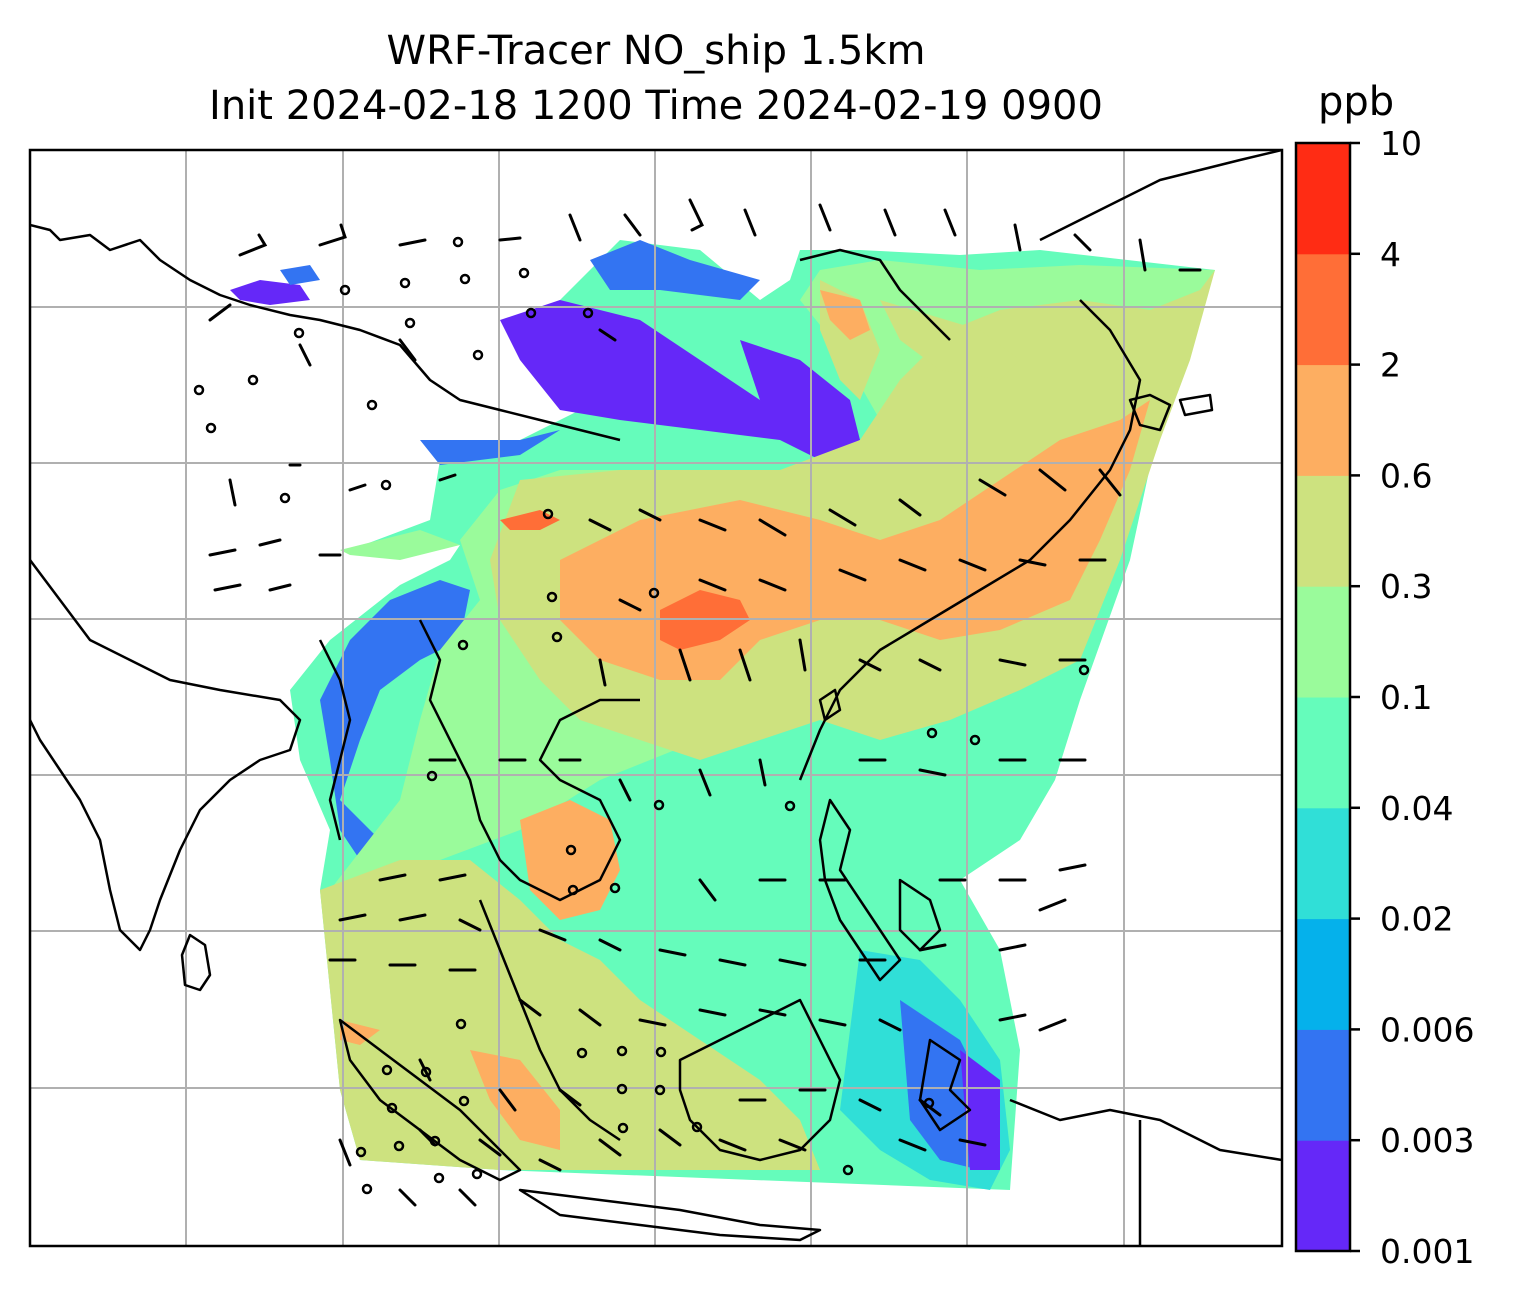 Image resolution: width=1528 pixels, height=1306 pixels. I want to click on colorbar-tick-label-0: 0.001, so click(1427, 1251).